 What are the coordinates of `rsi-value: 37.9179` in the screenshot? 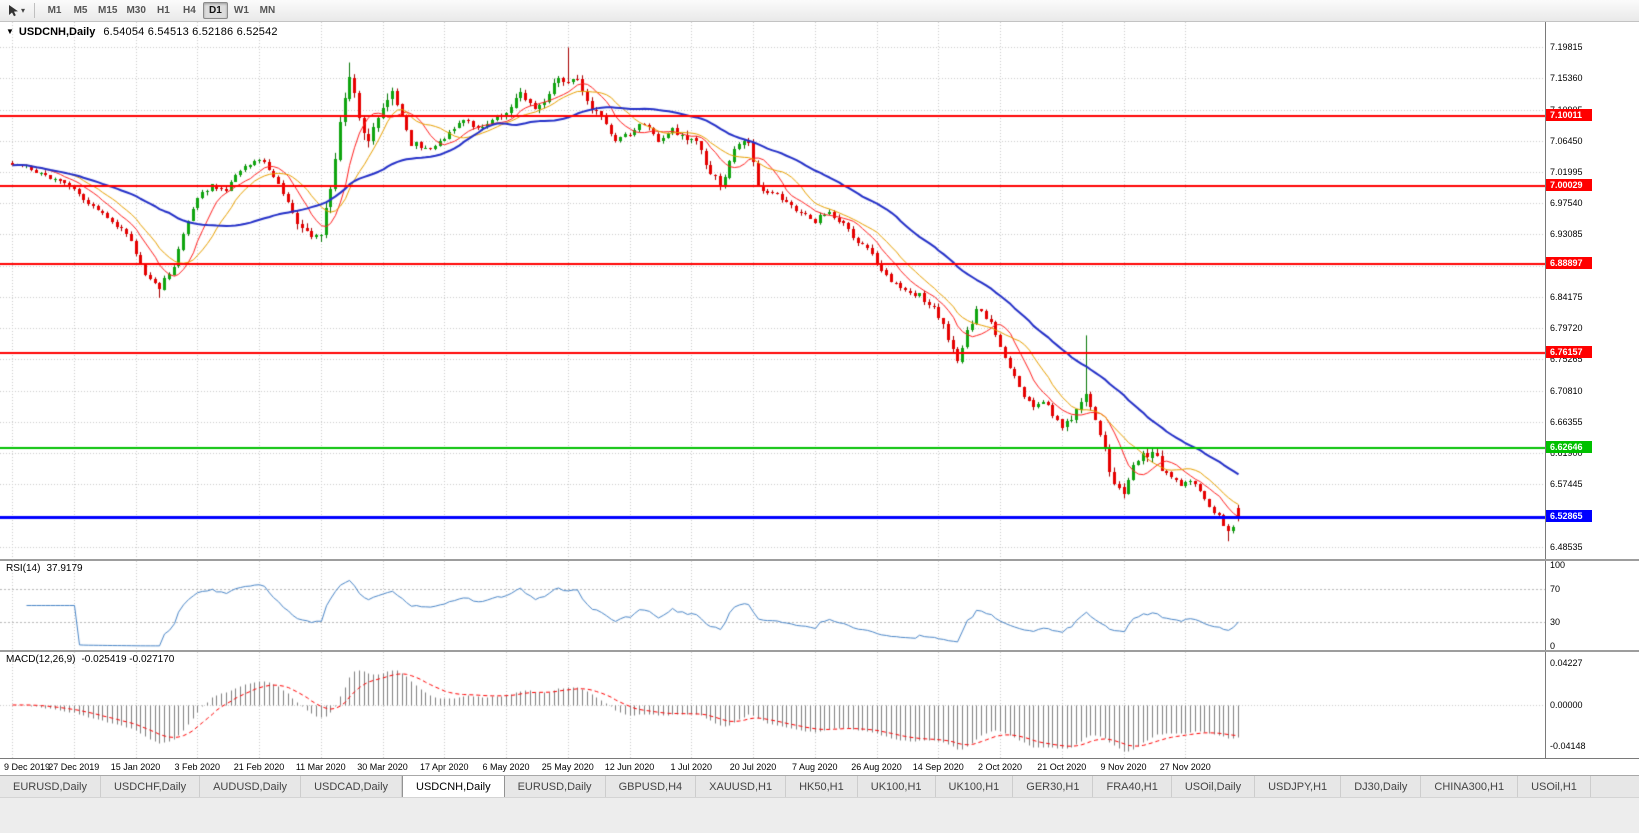 It's located at (64, 568).